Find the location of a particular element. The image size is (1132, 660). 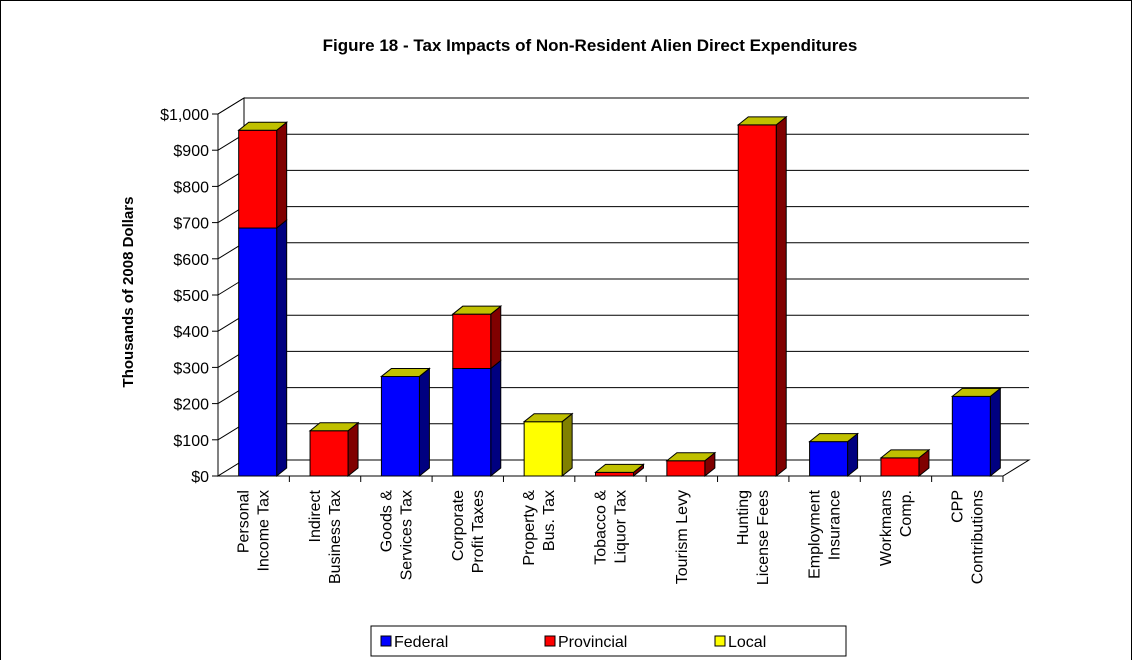

x-tick-label: Employment Insurance is located at coordinates (825, 533).